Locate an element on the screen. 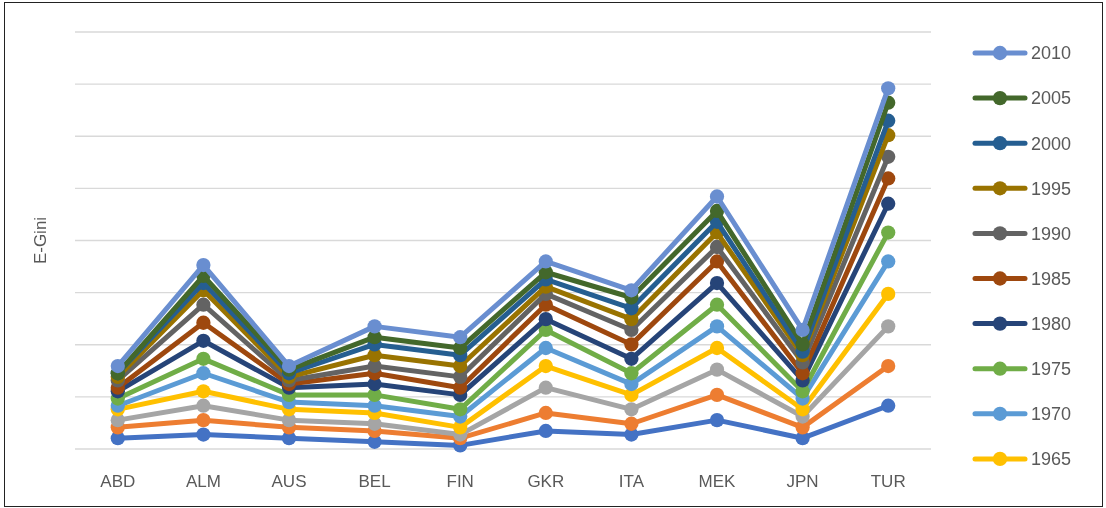 This screenshot has height=508, width=1106. x-tick-label: JPN is located at coordinates (802, 481).